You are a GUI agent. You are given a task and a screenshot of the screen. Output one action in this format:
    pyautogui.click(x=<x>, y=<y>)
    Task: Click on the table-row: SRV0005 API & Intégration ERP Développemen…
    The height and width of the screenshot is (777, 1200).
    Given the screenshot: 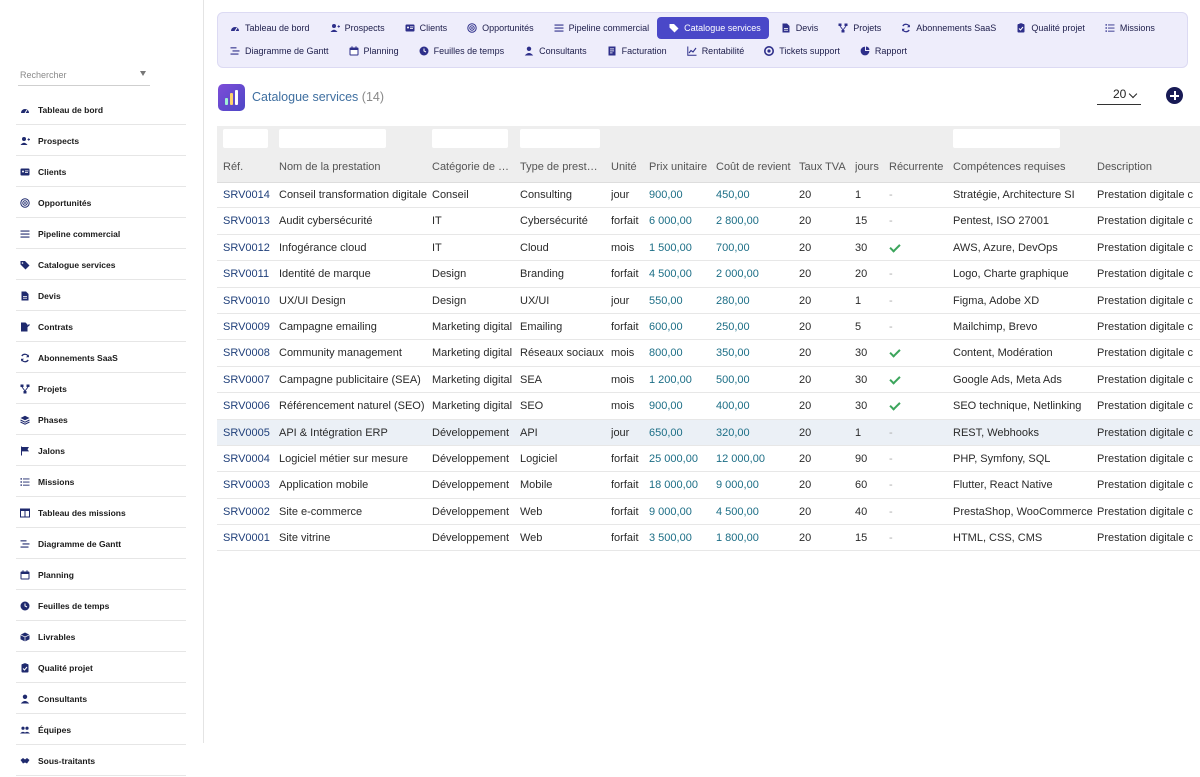 What is the action you would take?
    pyautogui.click(x=708, y=432)
    